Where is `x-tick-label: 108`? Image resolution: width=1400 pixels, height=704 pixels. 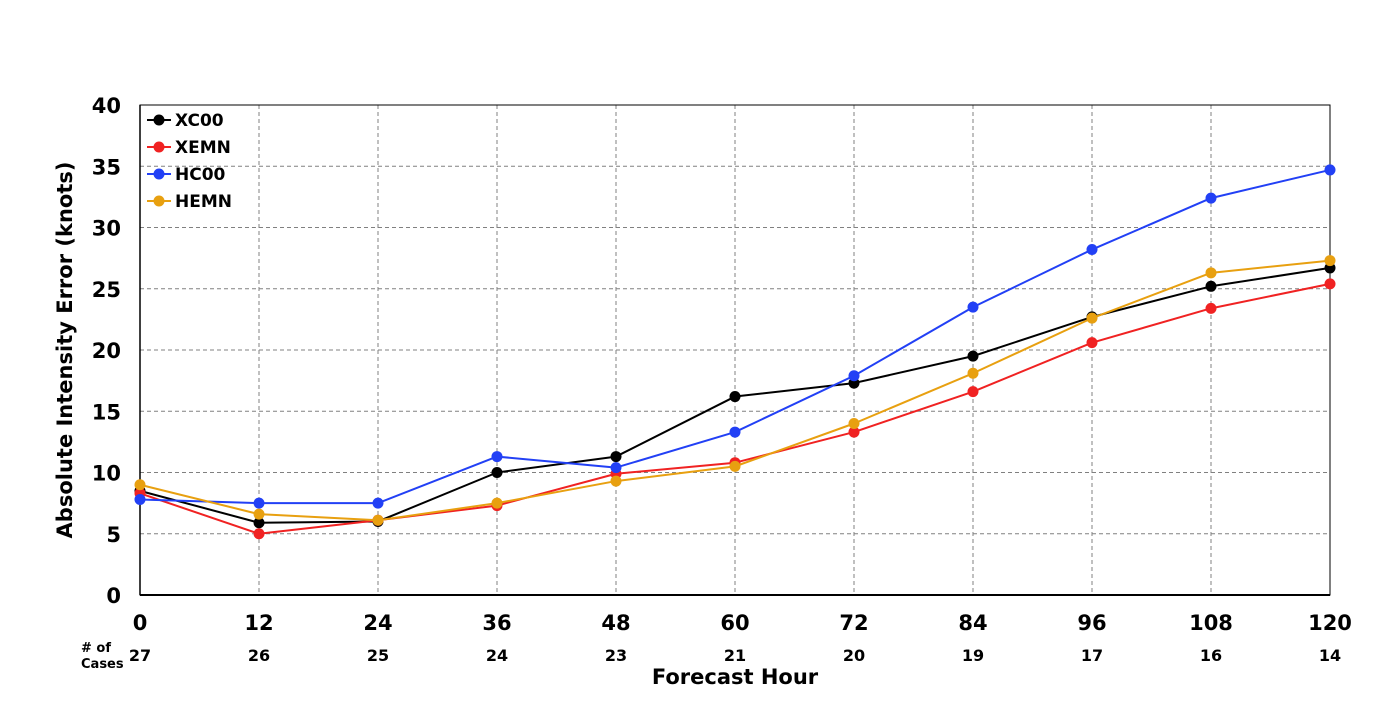
x-tick-label: 108 is located at coordinates (1211, 623).